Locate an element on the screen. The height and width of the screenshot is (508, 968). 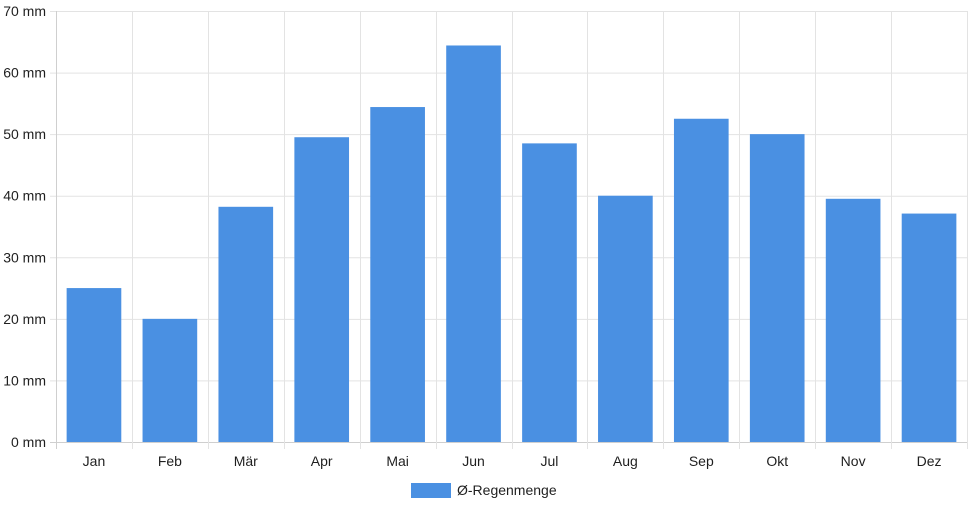
x-tick-label: Jan is located at coordinates (94, 461).